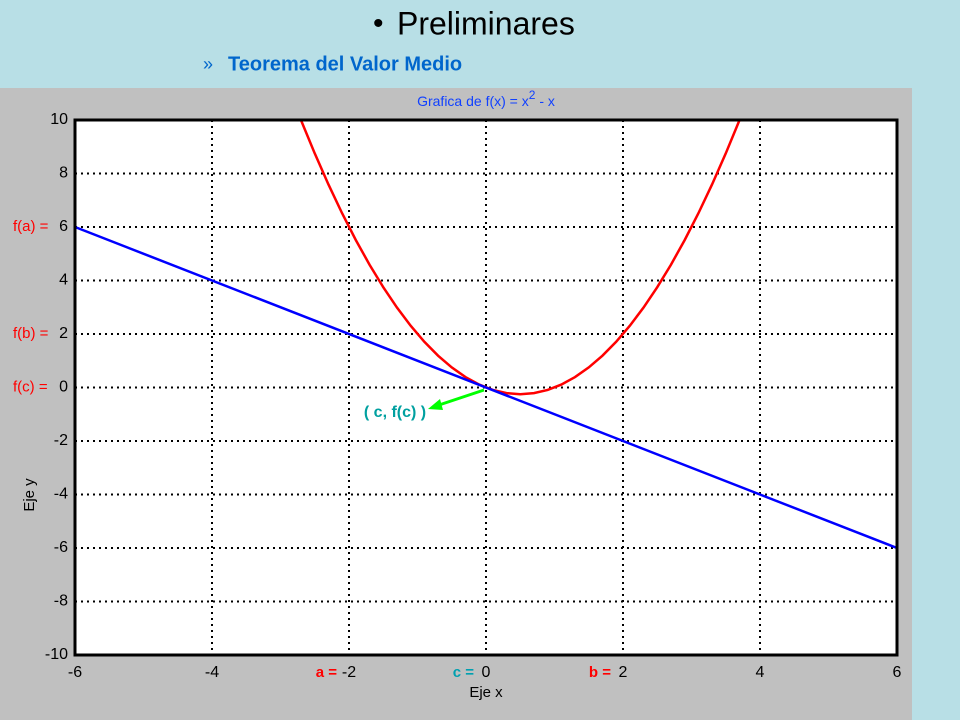  I want to click on x-tick-label: -6, so click(75, 672).